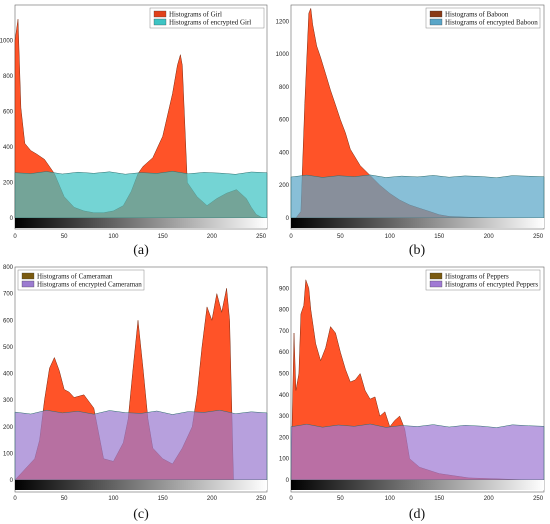 Image resolution: width=550 pixels, height=524 pixels. I want to click on legend-label-encrypted-baboon: Histograms of encrypted Baboon, so click(491, 23).